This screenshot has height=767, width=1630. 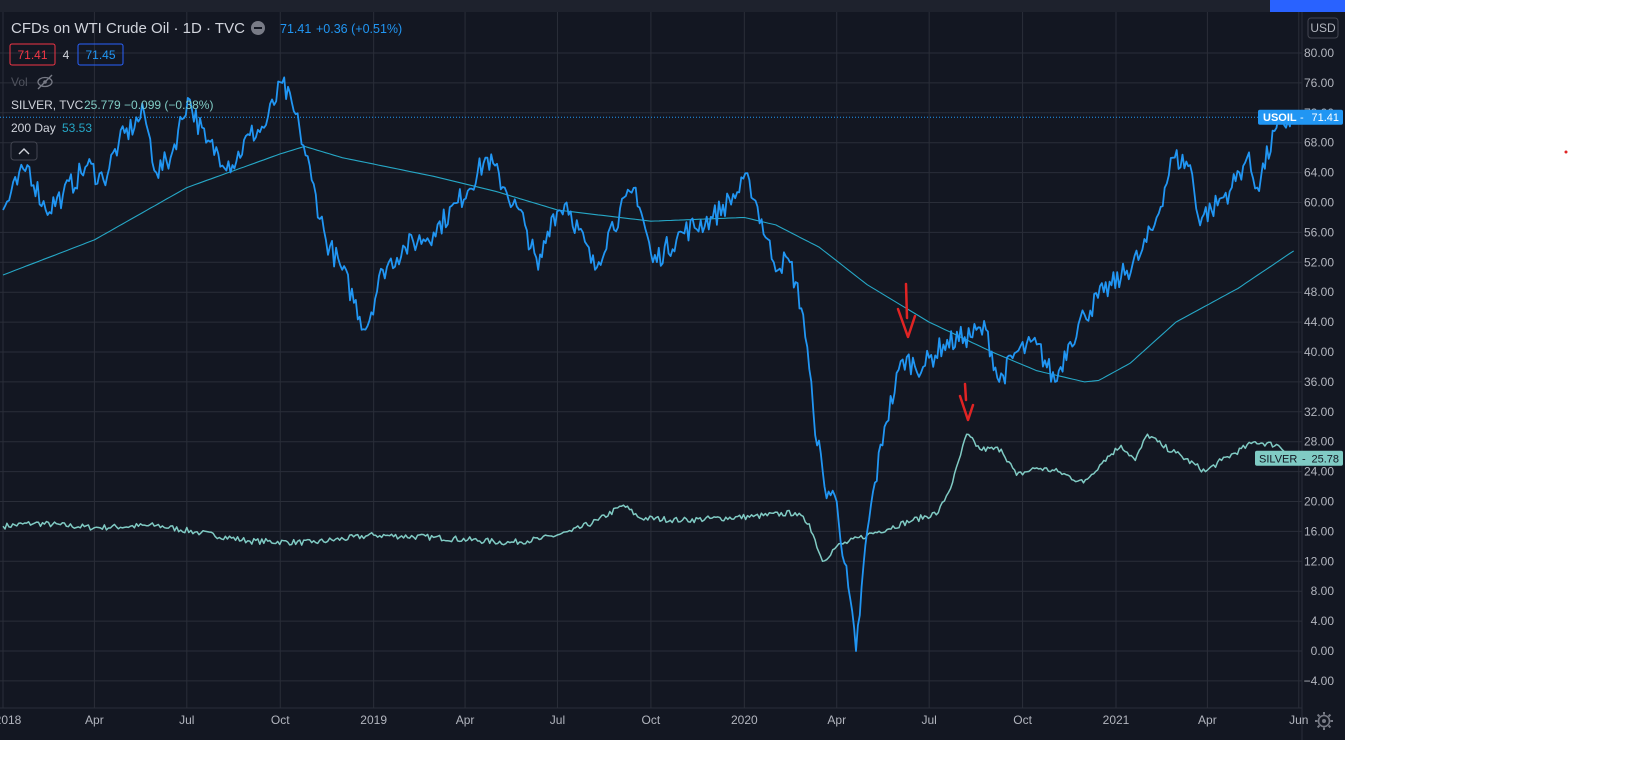 What do you see at coordinates (1319, 83) in the screenshot?
I see `y-tick-label: 76.00` at bounding box center [1319, 83].